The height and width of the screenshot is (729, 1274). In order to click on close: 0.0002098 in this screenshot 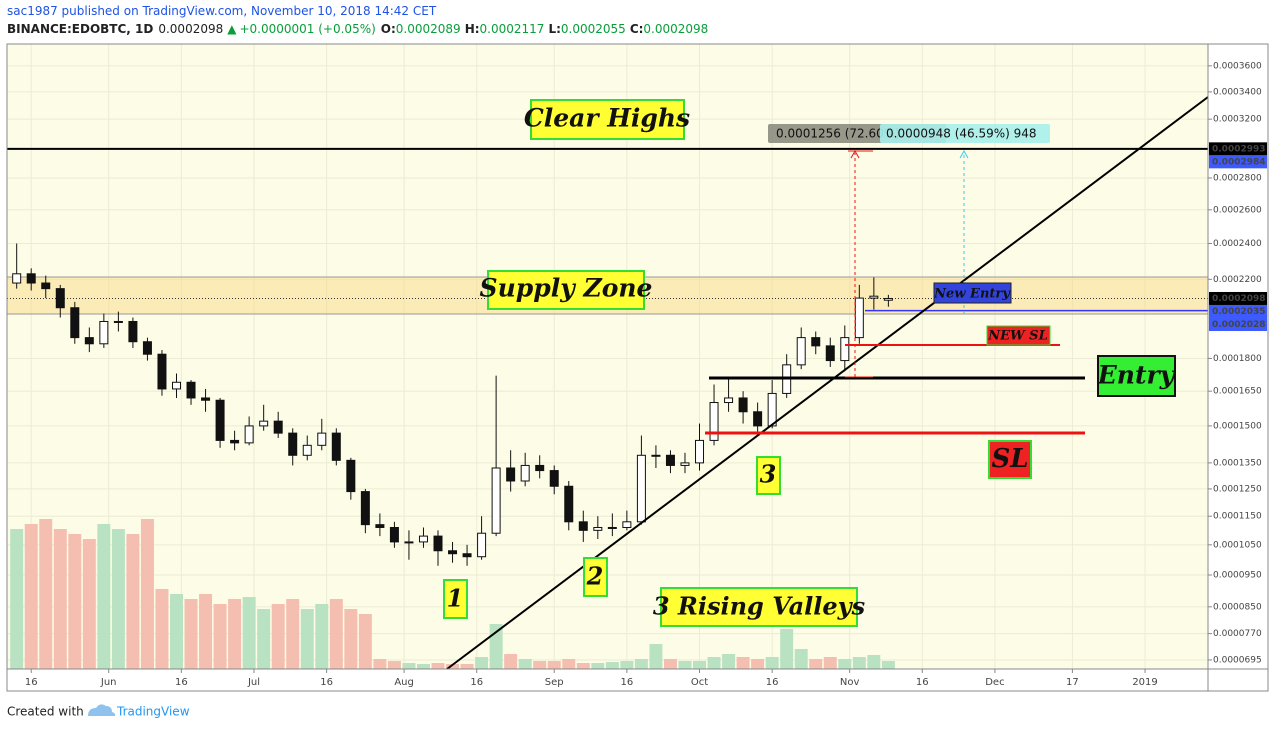, I will do `click(675, 29)`.